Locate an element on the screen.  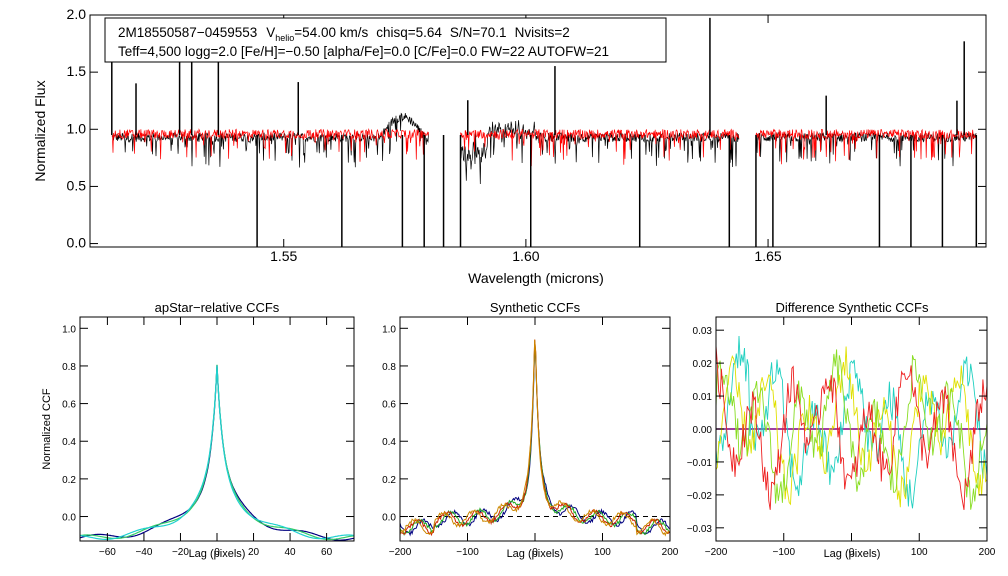
y-tick-label: 0.00 is located at coordinates (703, 430).